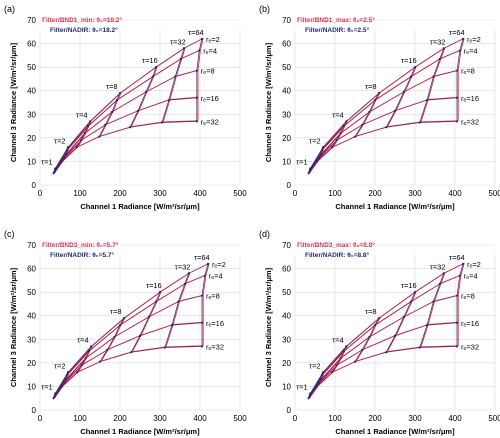  Describe the element at coordinates (470, 121) in the screenshot. I see `re-label: rₑ=32` at that location.